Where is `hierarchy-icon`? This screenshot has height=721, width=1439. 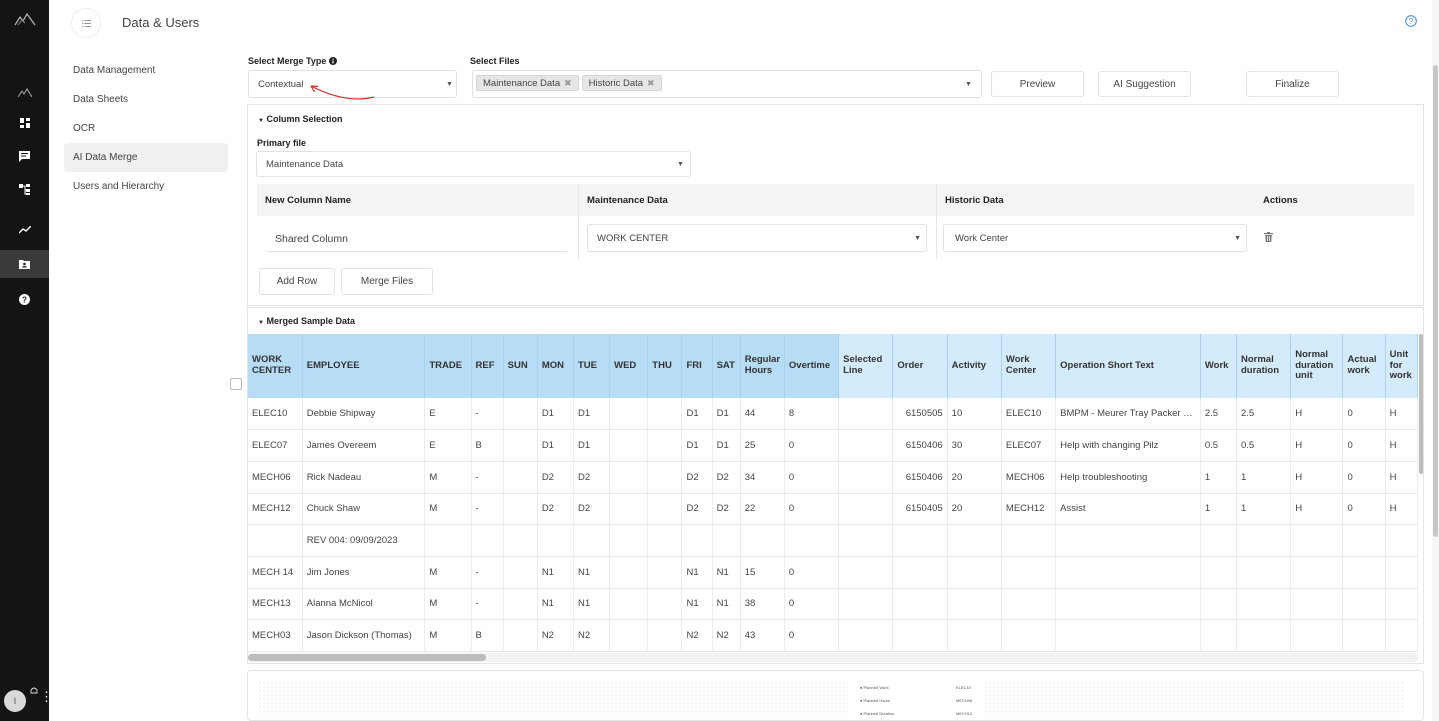
hierarchy-icon is located at coordinates (24, 189).